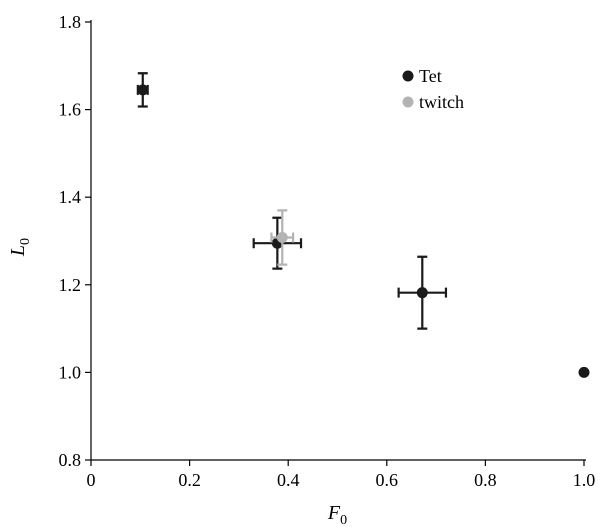  Describe the element at coordinates (70, 372) in the screenshot. I see `y-tick-label: 1.0` at that location.